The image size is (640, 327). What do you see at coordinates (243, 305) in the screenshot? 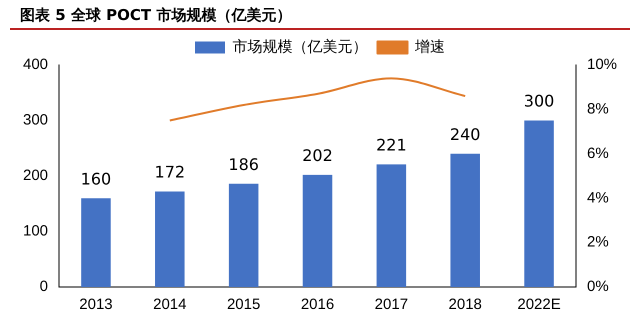
I see `x-tick-label: 2015` at bounding box center [243, 305].